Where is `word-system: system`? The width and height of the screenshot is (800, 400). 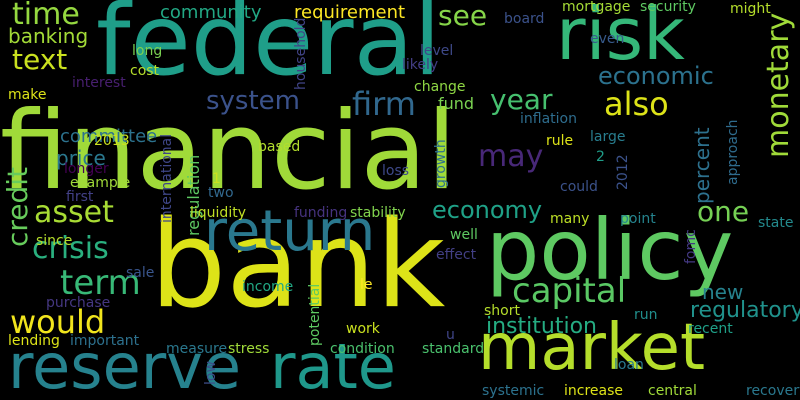 word-system: system is located at coordinates (253, 101).